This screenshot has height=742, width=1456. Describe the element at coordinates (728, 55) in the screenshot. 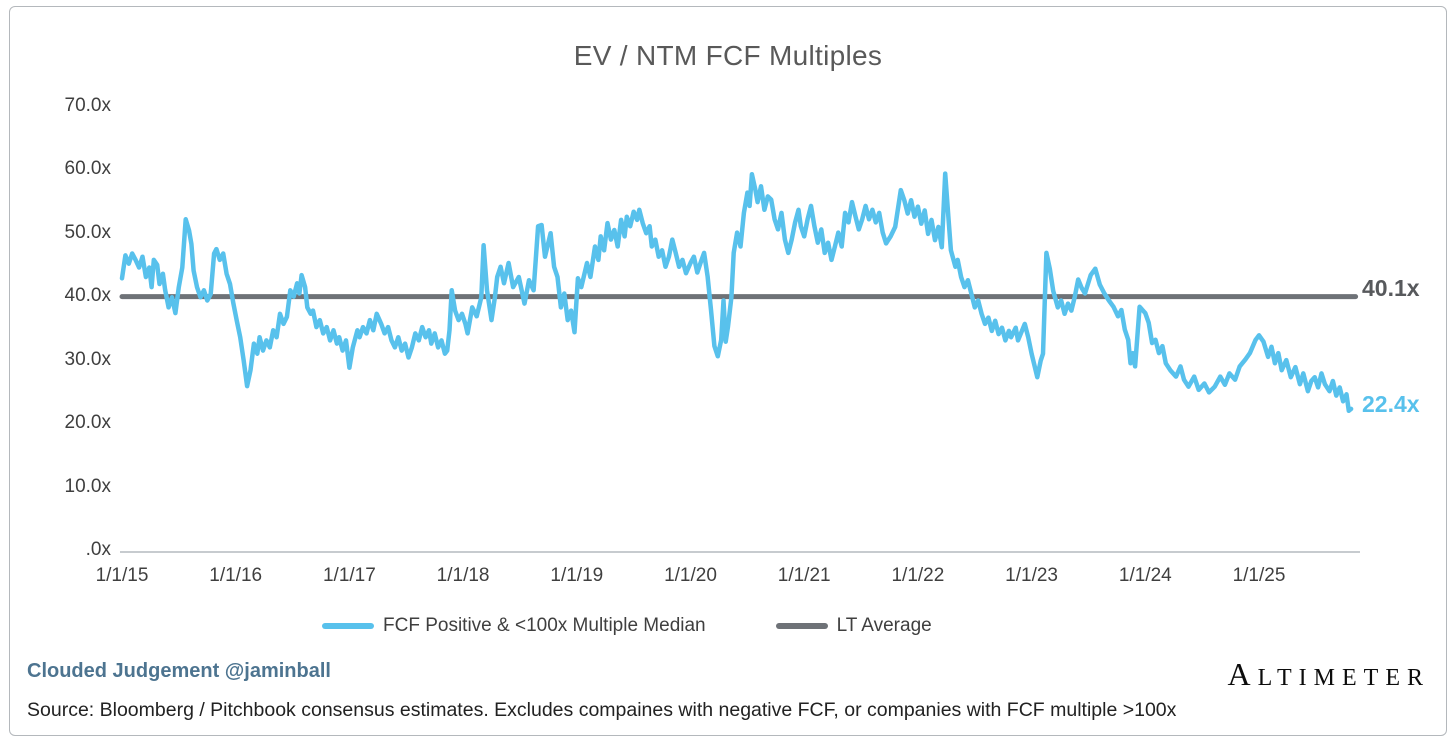

I see `chart-title: EV / NTM FCF Multiples` at that location.